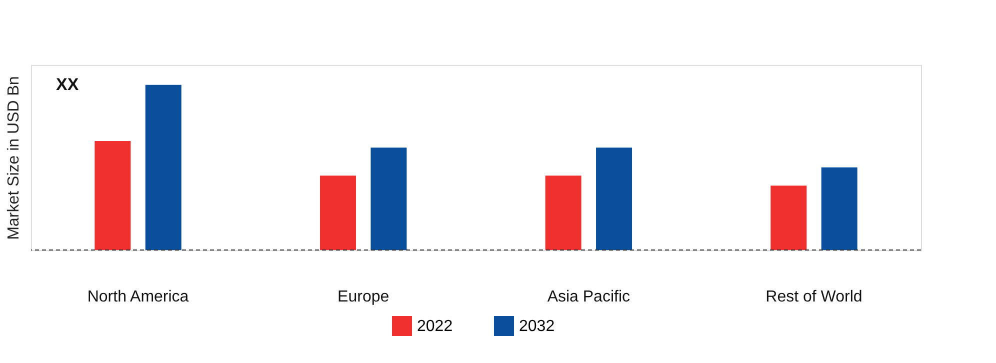 The image size is (996, 363). I want to click on x-tick-label: Europe, so click(364, 297).